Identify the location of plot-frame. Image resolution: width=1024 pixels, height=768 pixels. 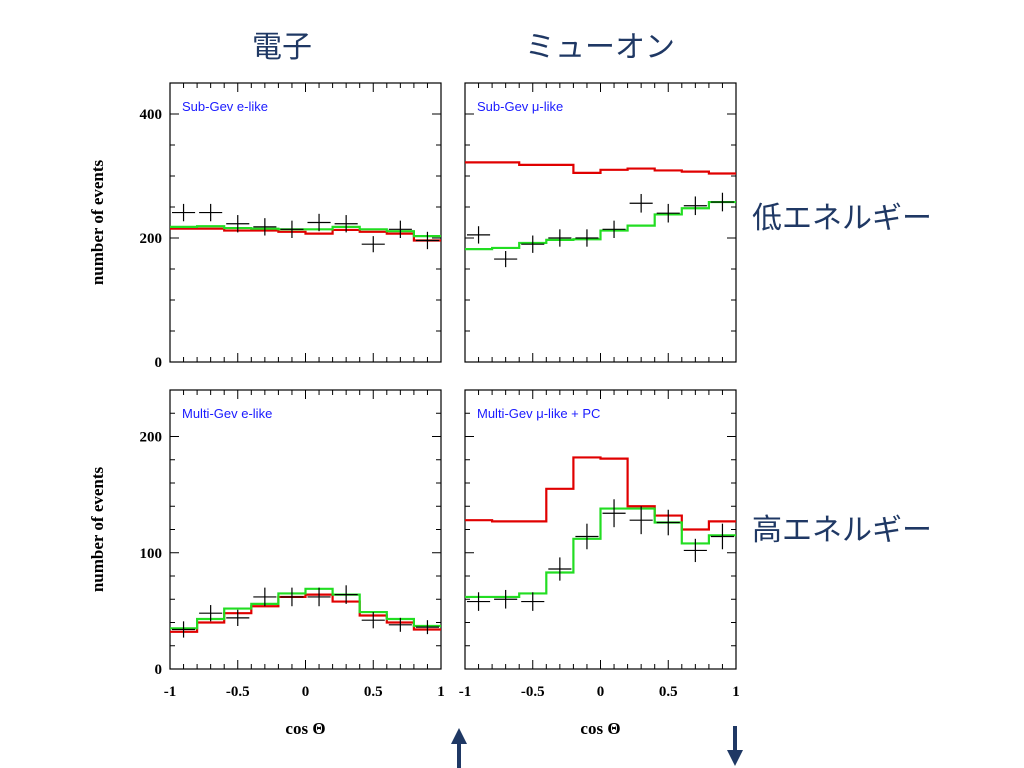
(600, 222).